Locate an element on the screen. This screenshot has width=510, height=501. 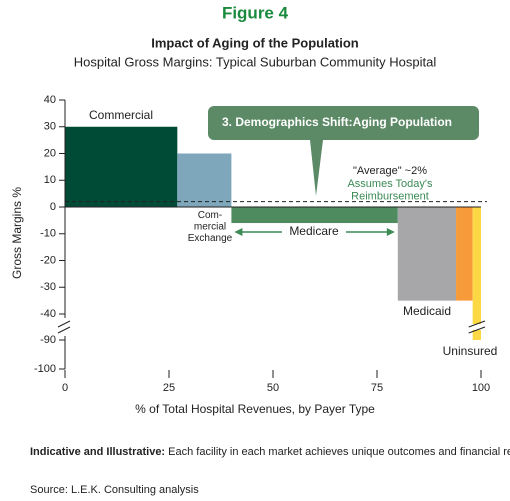
chart-title: Impact of Aging of the Population is located at coordinates (255, 42).